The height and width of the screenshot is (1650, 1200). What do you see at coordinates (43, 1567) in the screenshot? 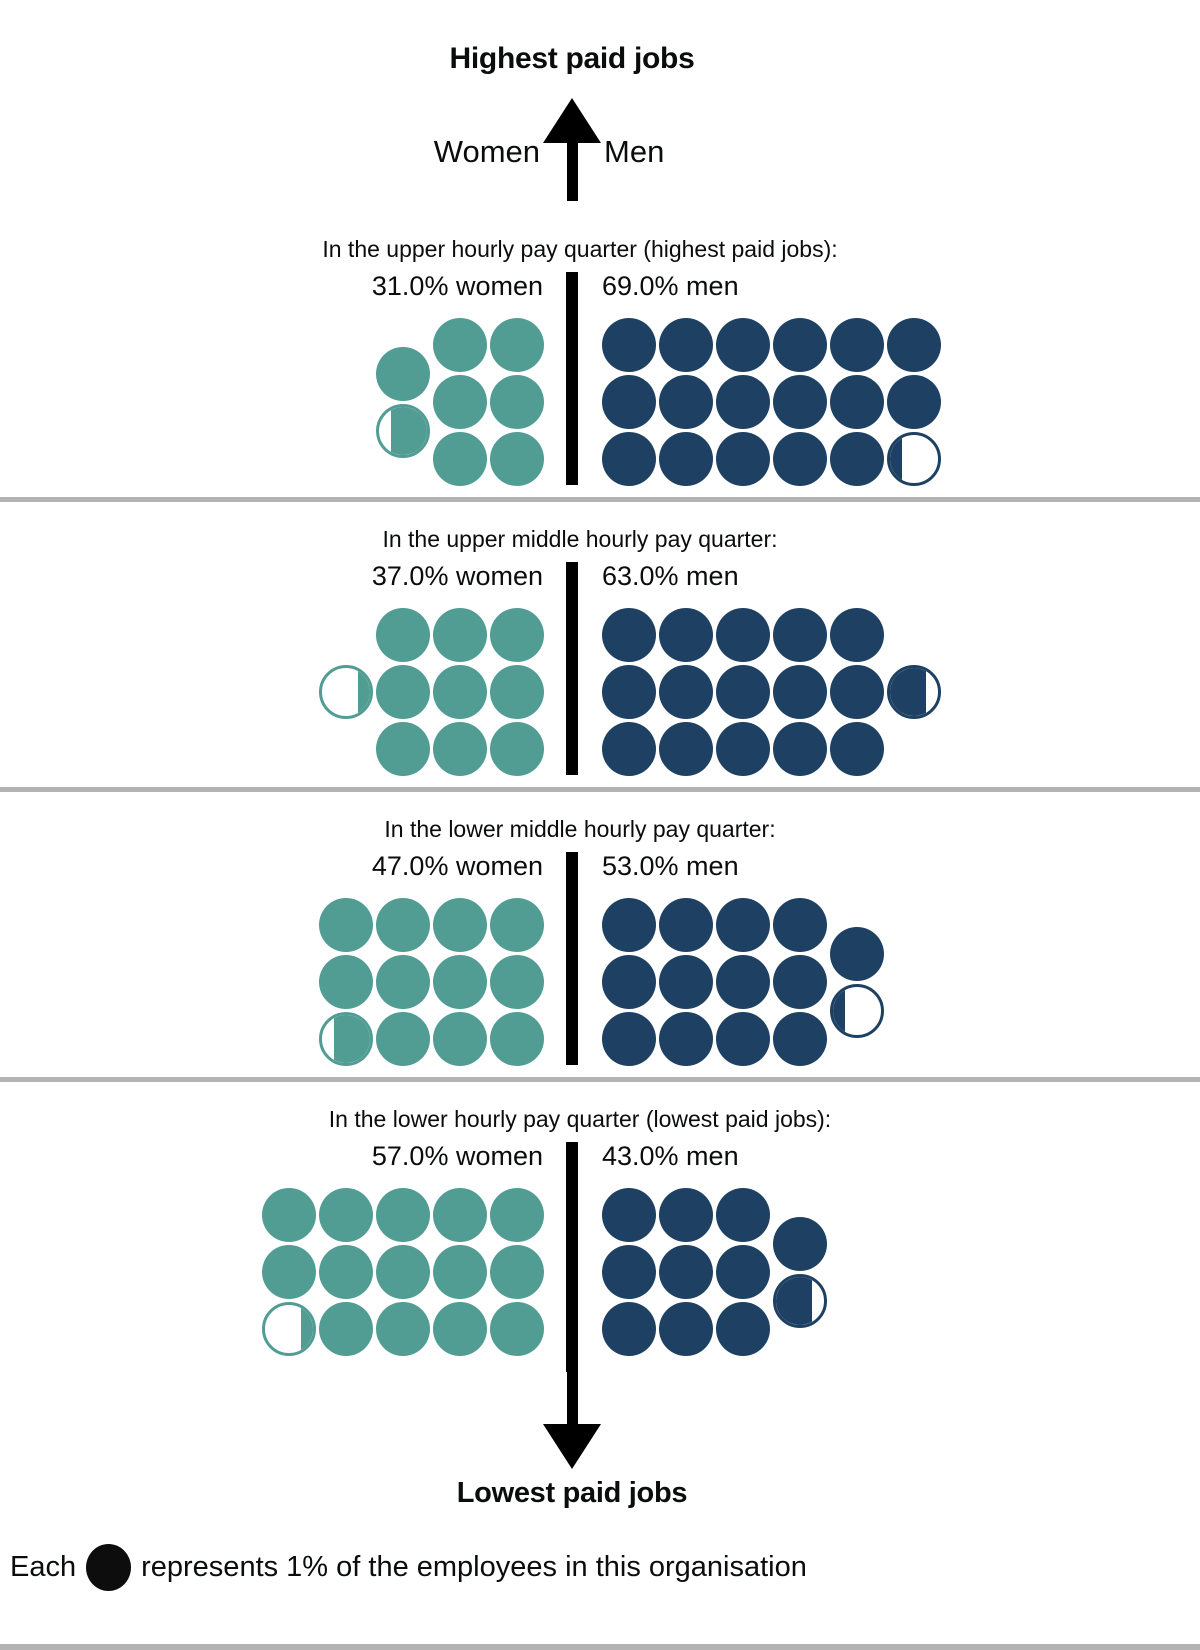
I see `legend-prefix: Each` at bounding box center [43, 1567].